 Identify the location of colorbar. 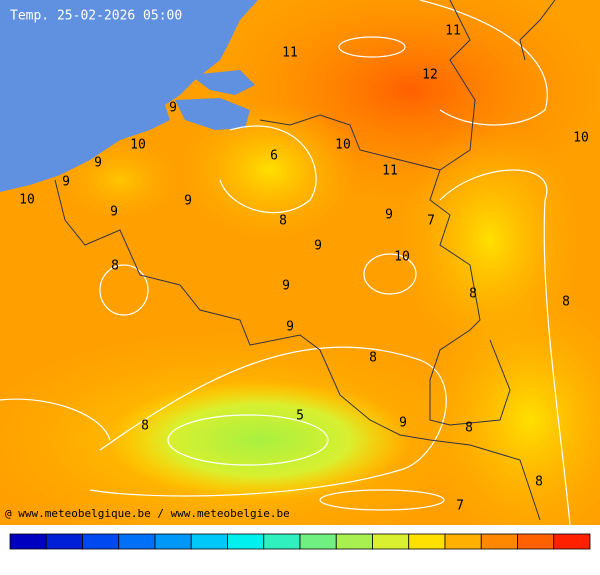
(300, 541).